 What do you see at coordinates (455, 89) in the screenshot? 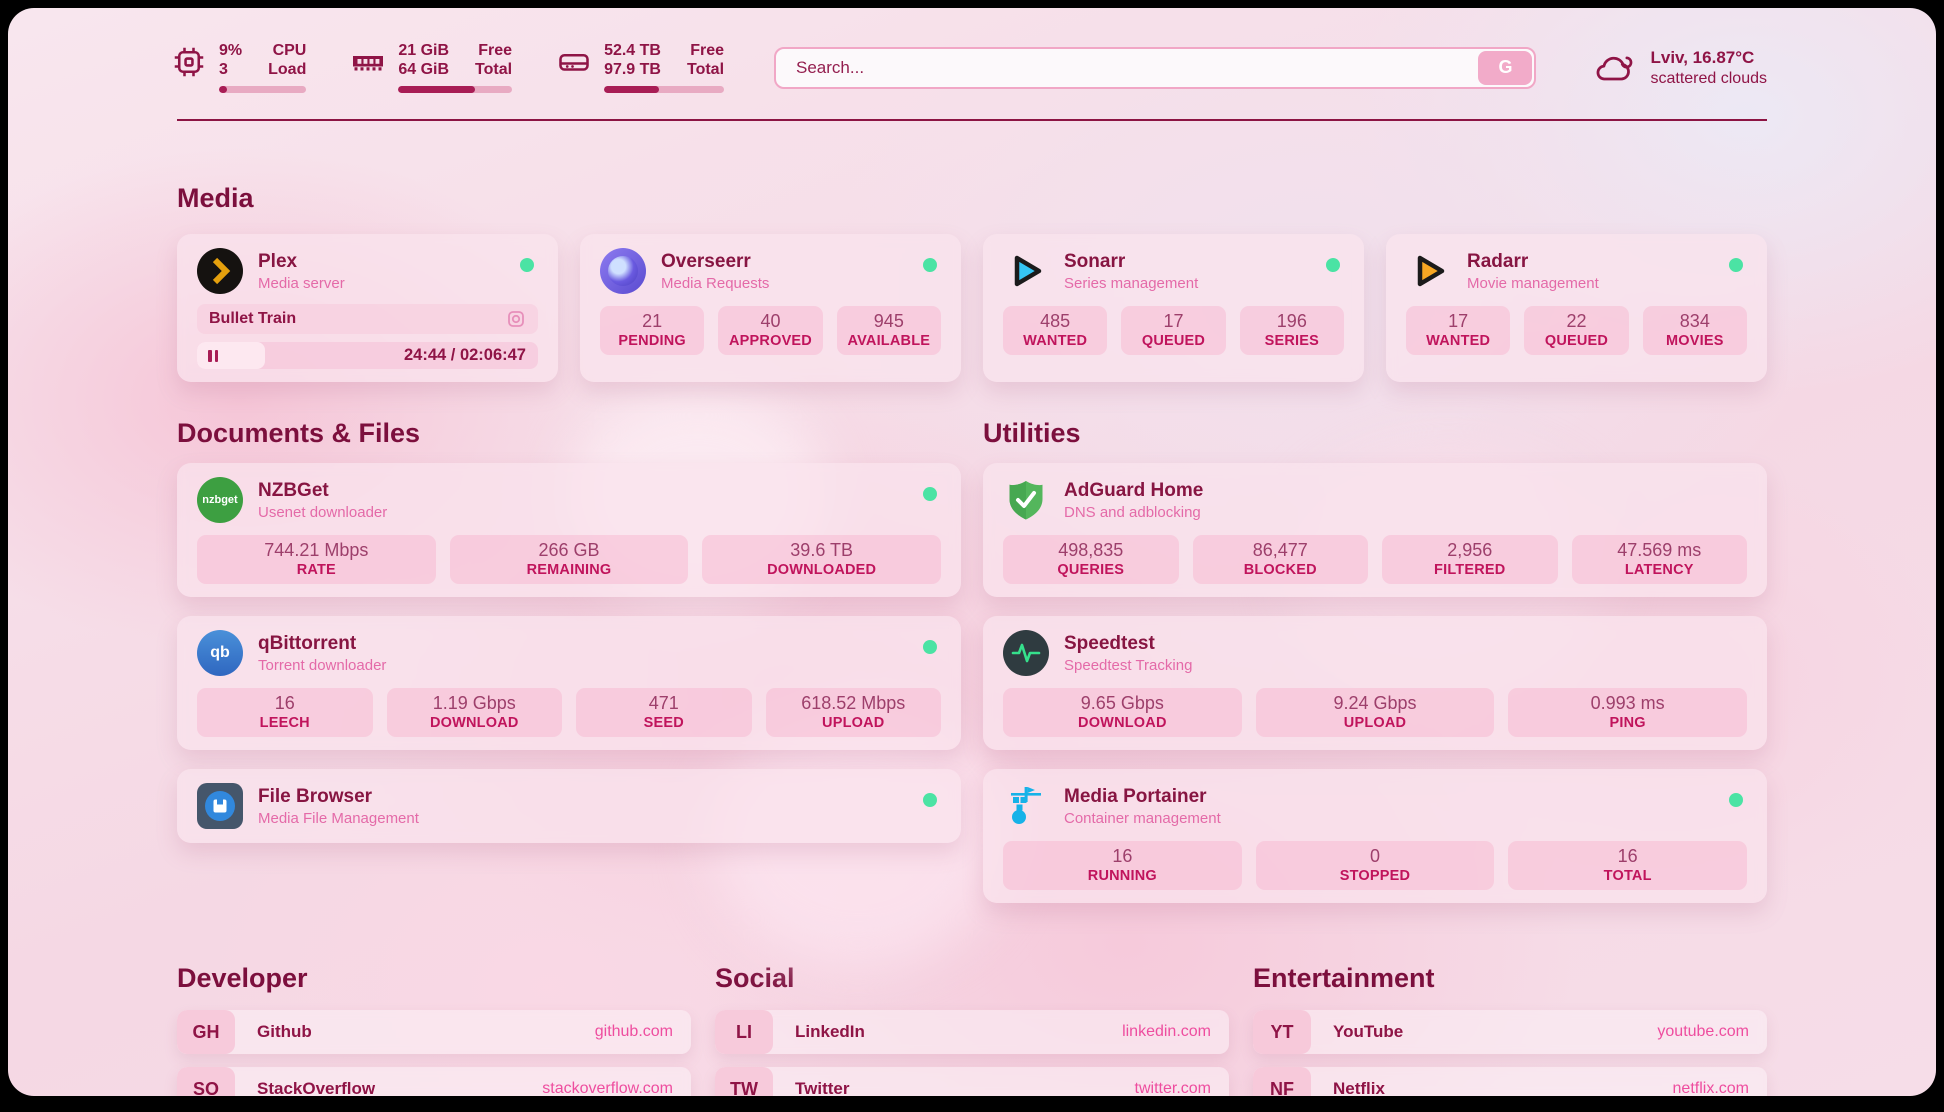
I see `memory-progressbar` at bounding box center [455, 89].